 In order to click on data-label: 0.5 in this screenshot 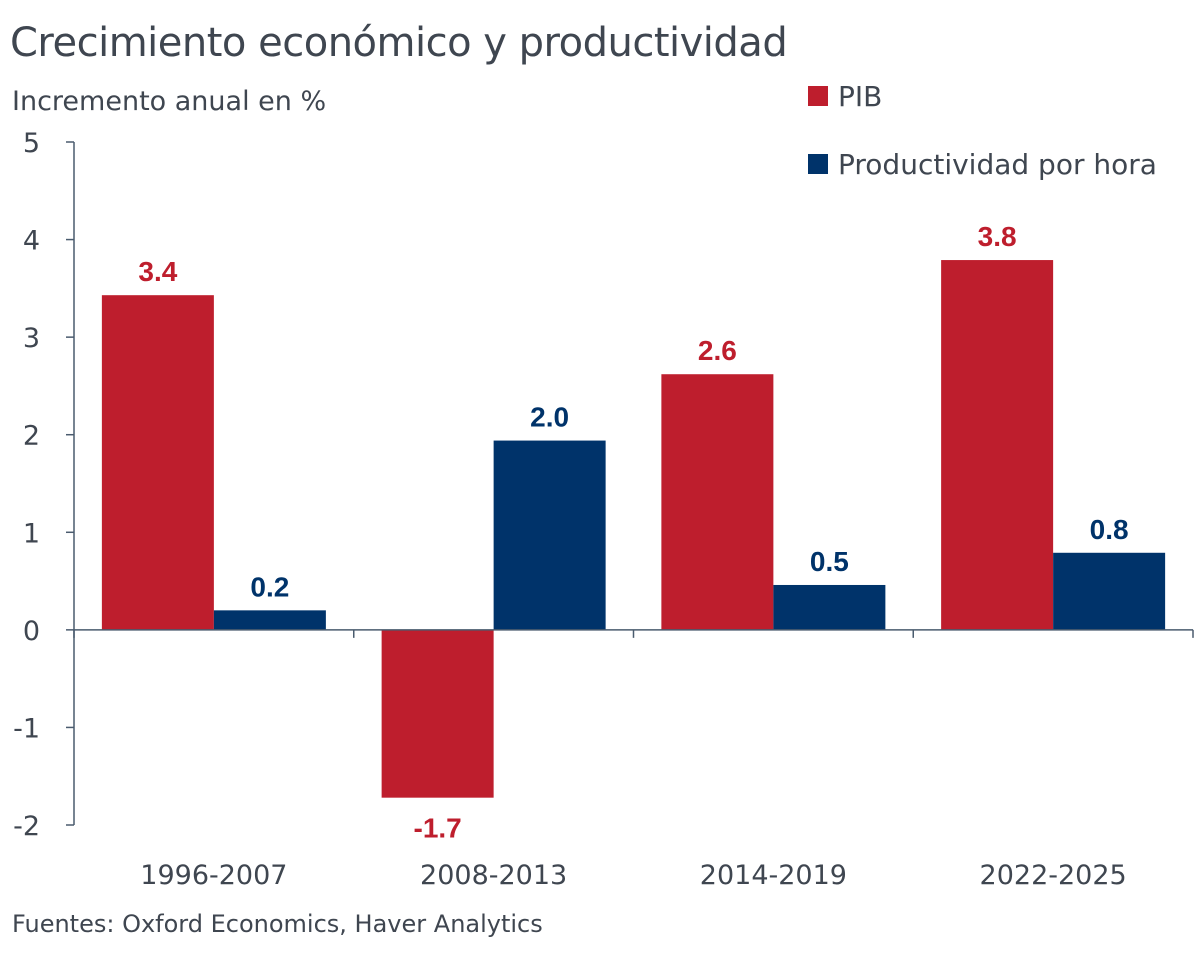, I will do `click(829, 561)`.